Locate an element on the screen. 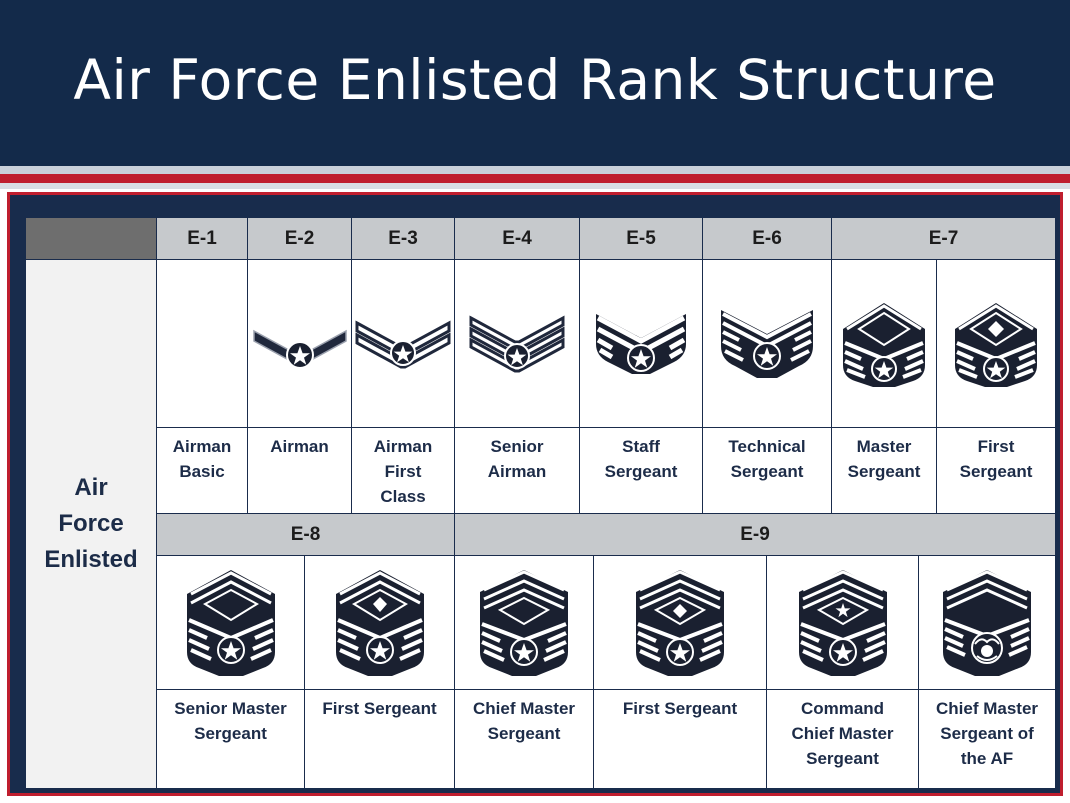 Image resolution: width=1070 pixels, height=803 pixels. insignia-cell-first-sergeant-e7 is located at coordinates (996, 344).